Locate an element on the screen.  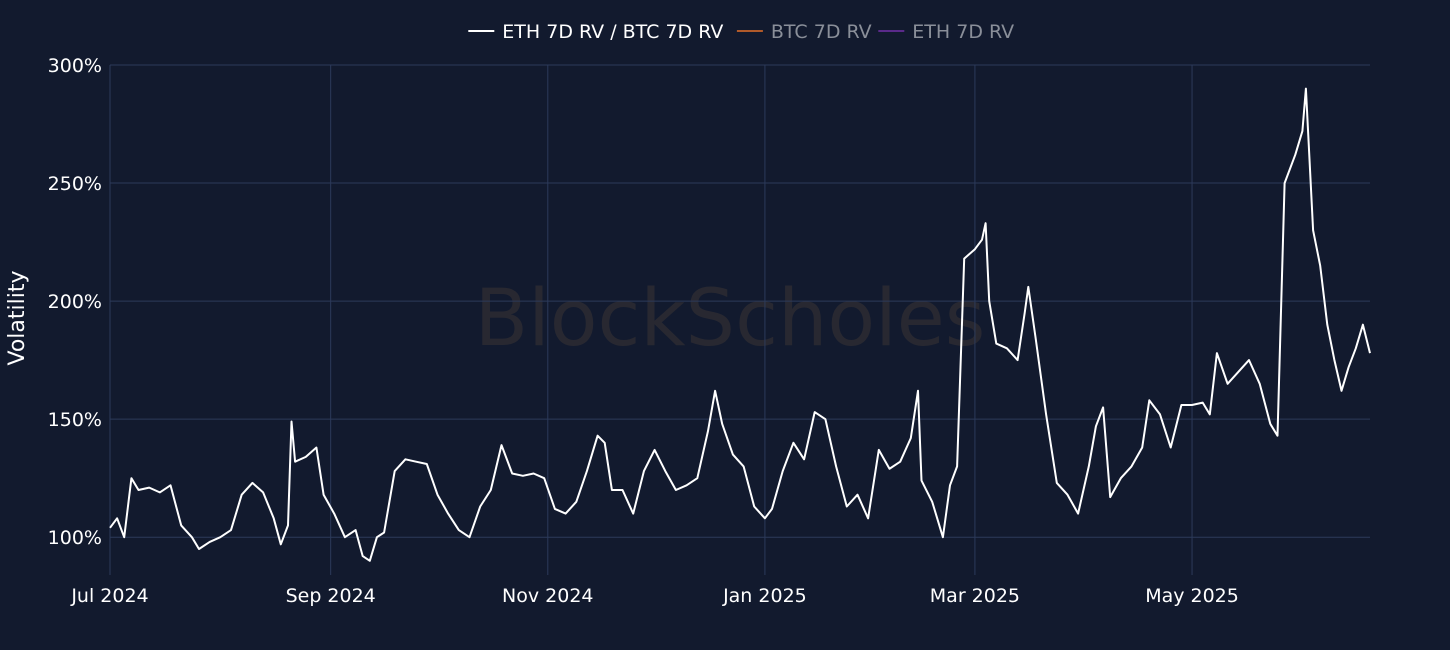
legend: ETH 7D RV / BTC 7D RV BTC 7D RV ETH 7D RV is located at coordinates (741, 32).